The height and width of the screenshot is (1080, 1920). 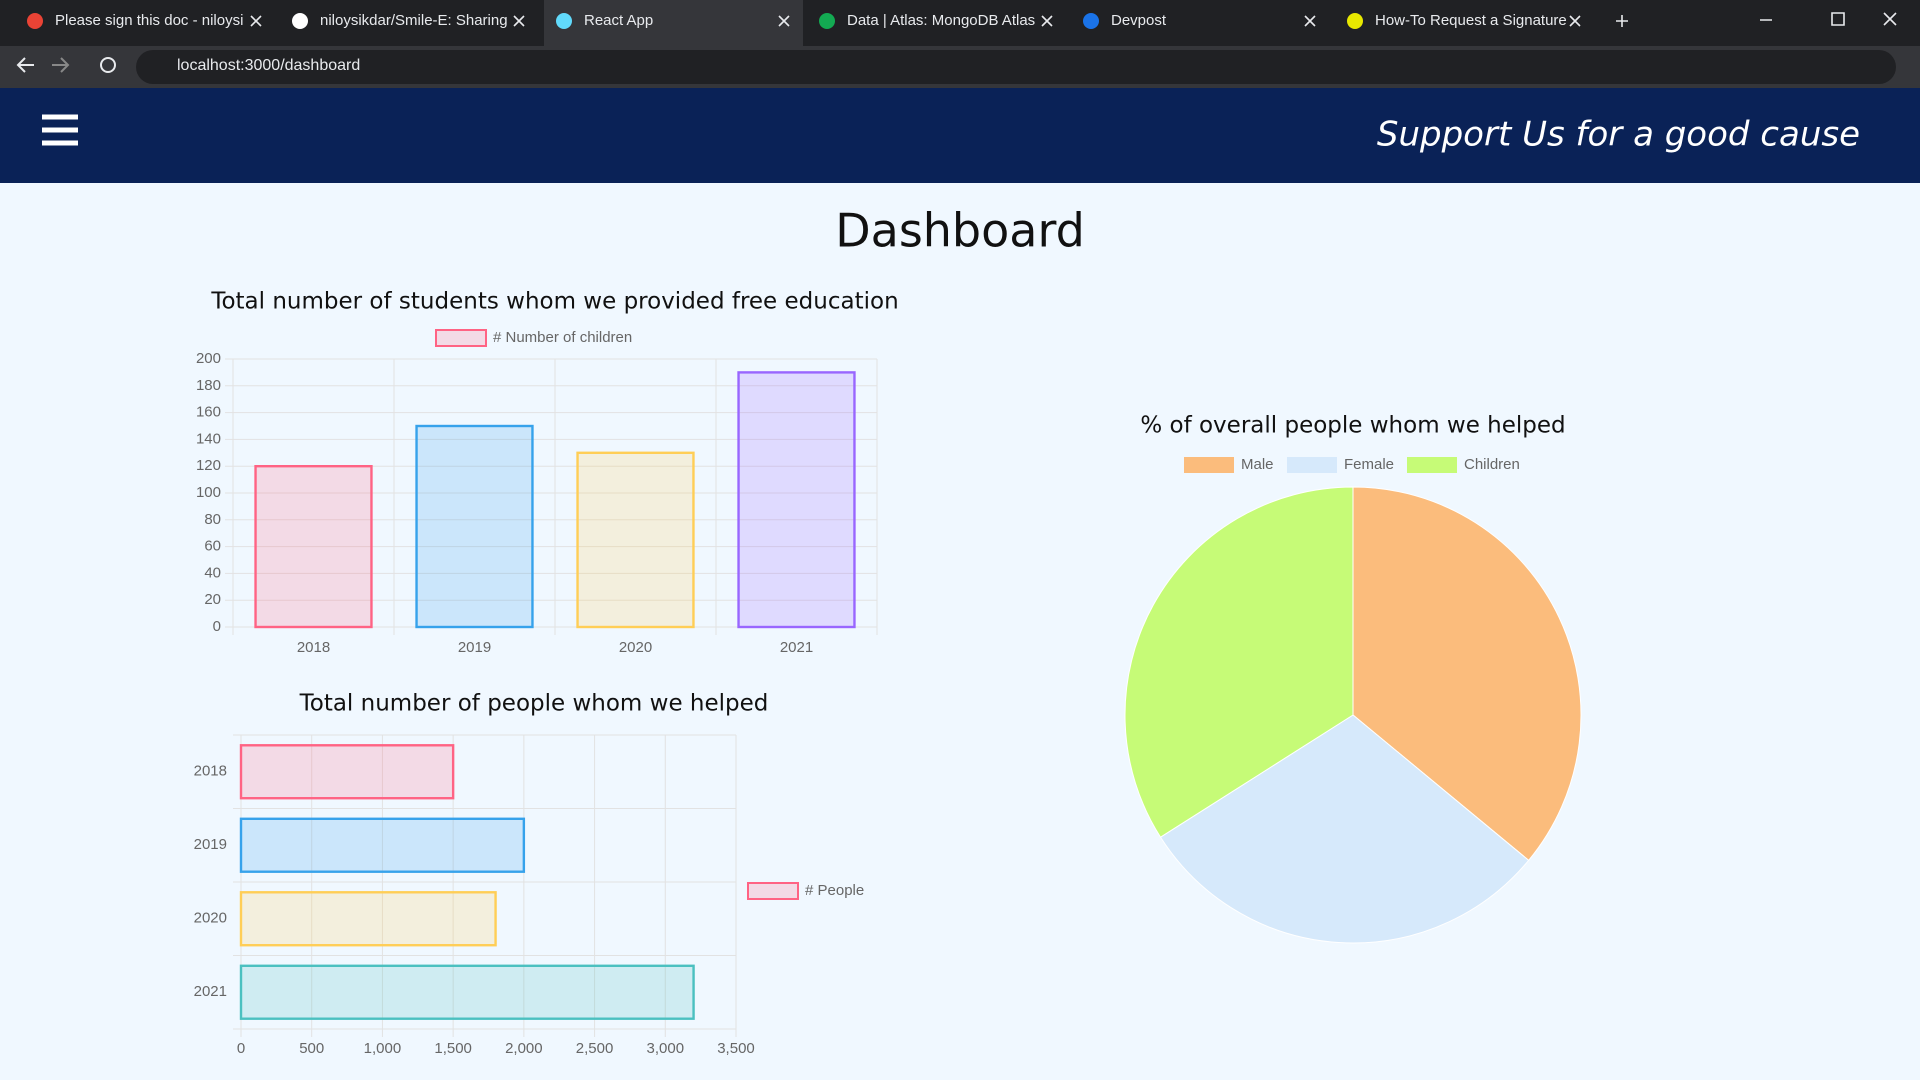 I want to click on y-tick-label: 160, so click(x=208, y=412).